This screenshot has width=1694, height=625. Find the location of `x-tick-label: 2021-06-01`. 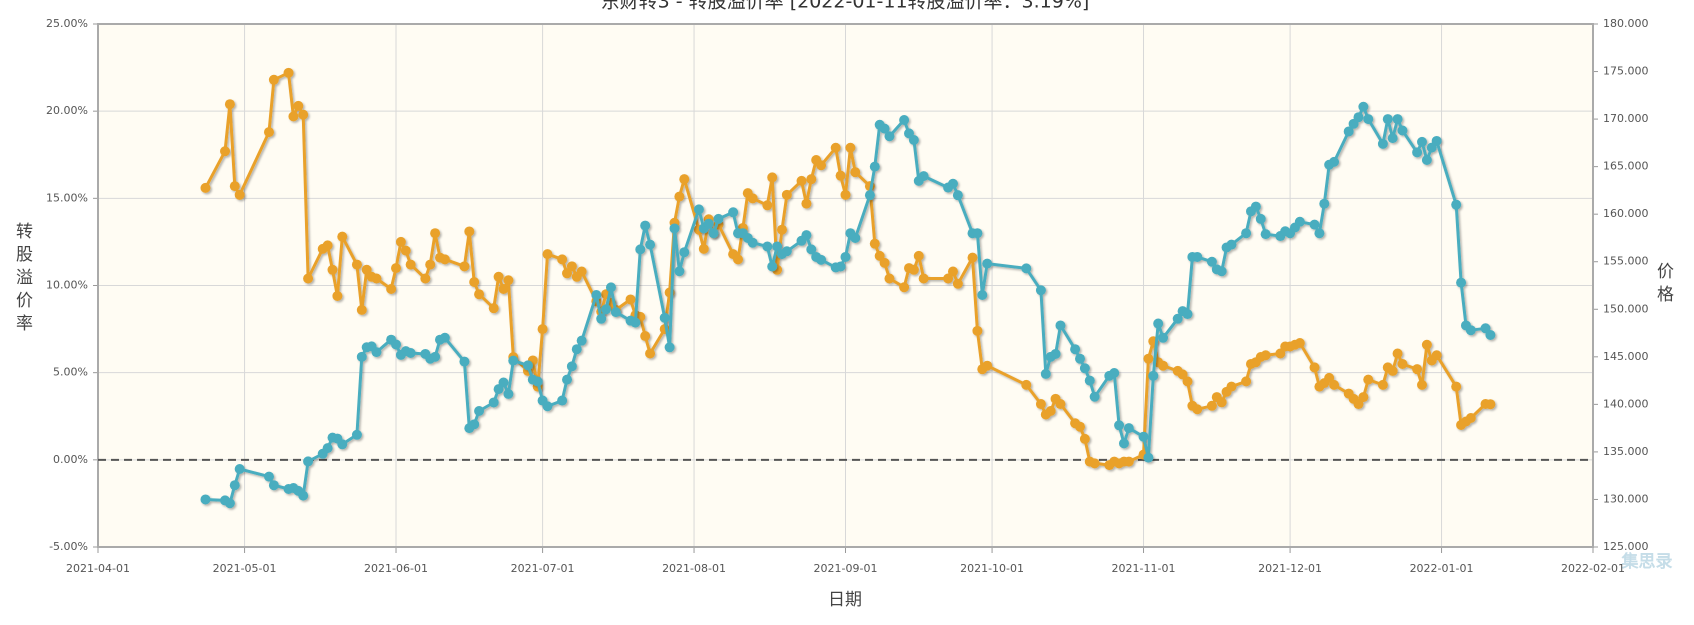

x-tick-label: 2021-06-01 is located at coordinates (396, 568).